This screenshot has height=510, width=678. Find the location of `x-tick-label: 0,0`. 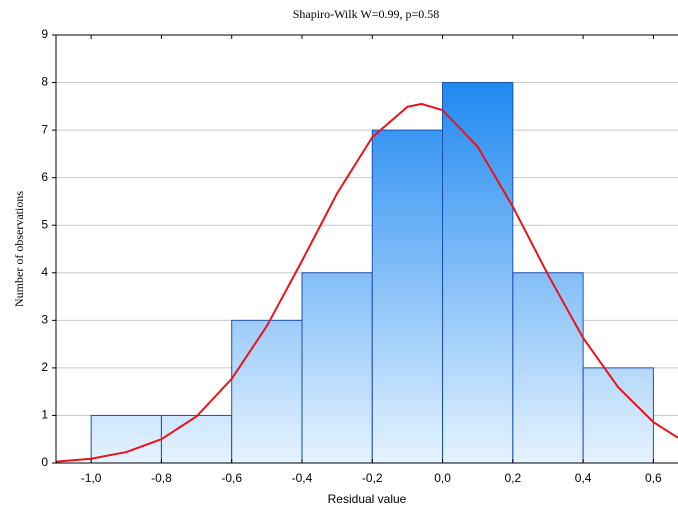

x-tick-label: 0,0 is located at coordinates (442, 478).